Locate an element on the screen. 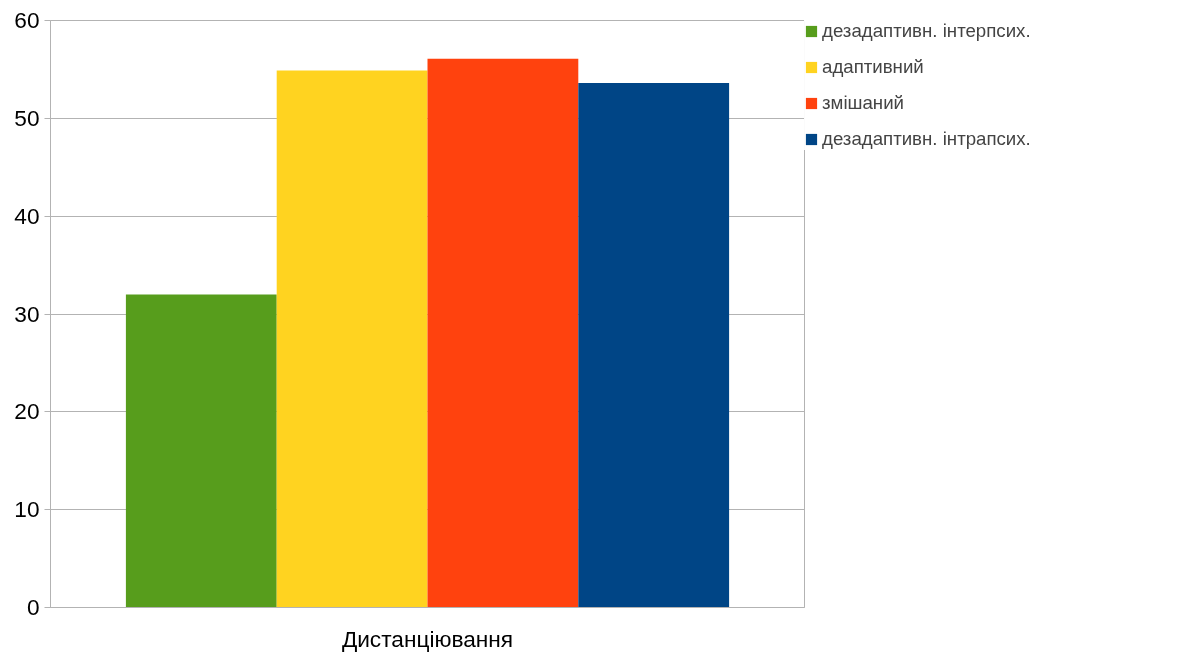 Image resolution: width=1181 pixels, height=652 pixels. legend-label: дезадаптивн. інтерпсих. is located at coordinates (926, 31).